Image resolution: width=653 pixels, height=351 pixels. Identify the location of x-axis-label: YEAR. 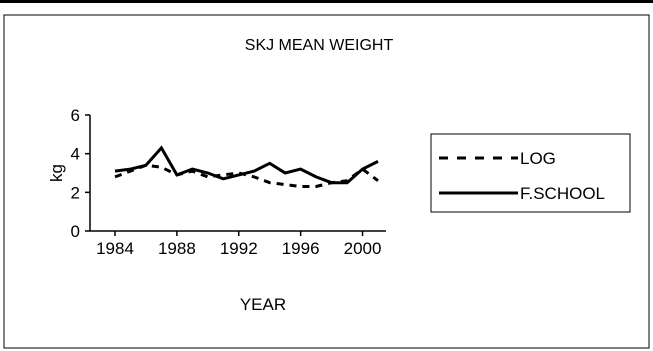
(263, 304).